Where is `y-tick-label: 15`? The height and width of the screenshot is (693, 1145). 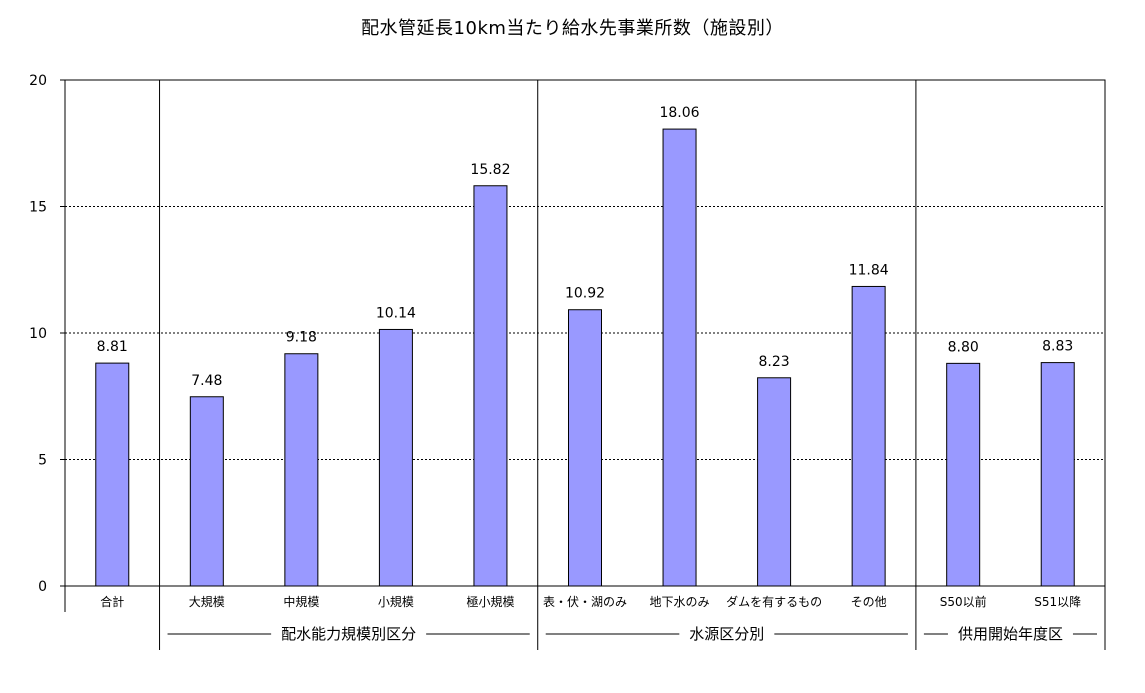 y-tick-label: 15 is located at coordinates (38, 208).